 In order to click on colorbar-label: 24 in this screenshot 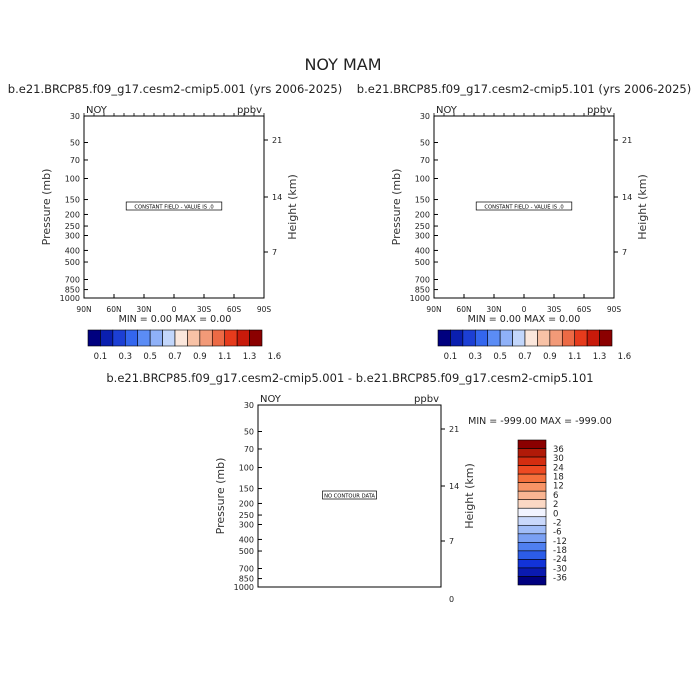, I will do `click(558, 468)`.